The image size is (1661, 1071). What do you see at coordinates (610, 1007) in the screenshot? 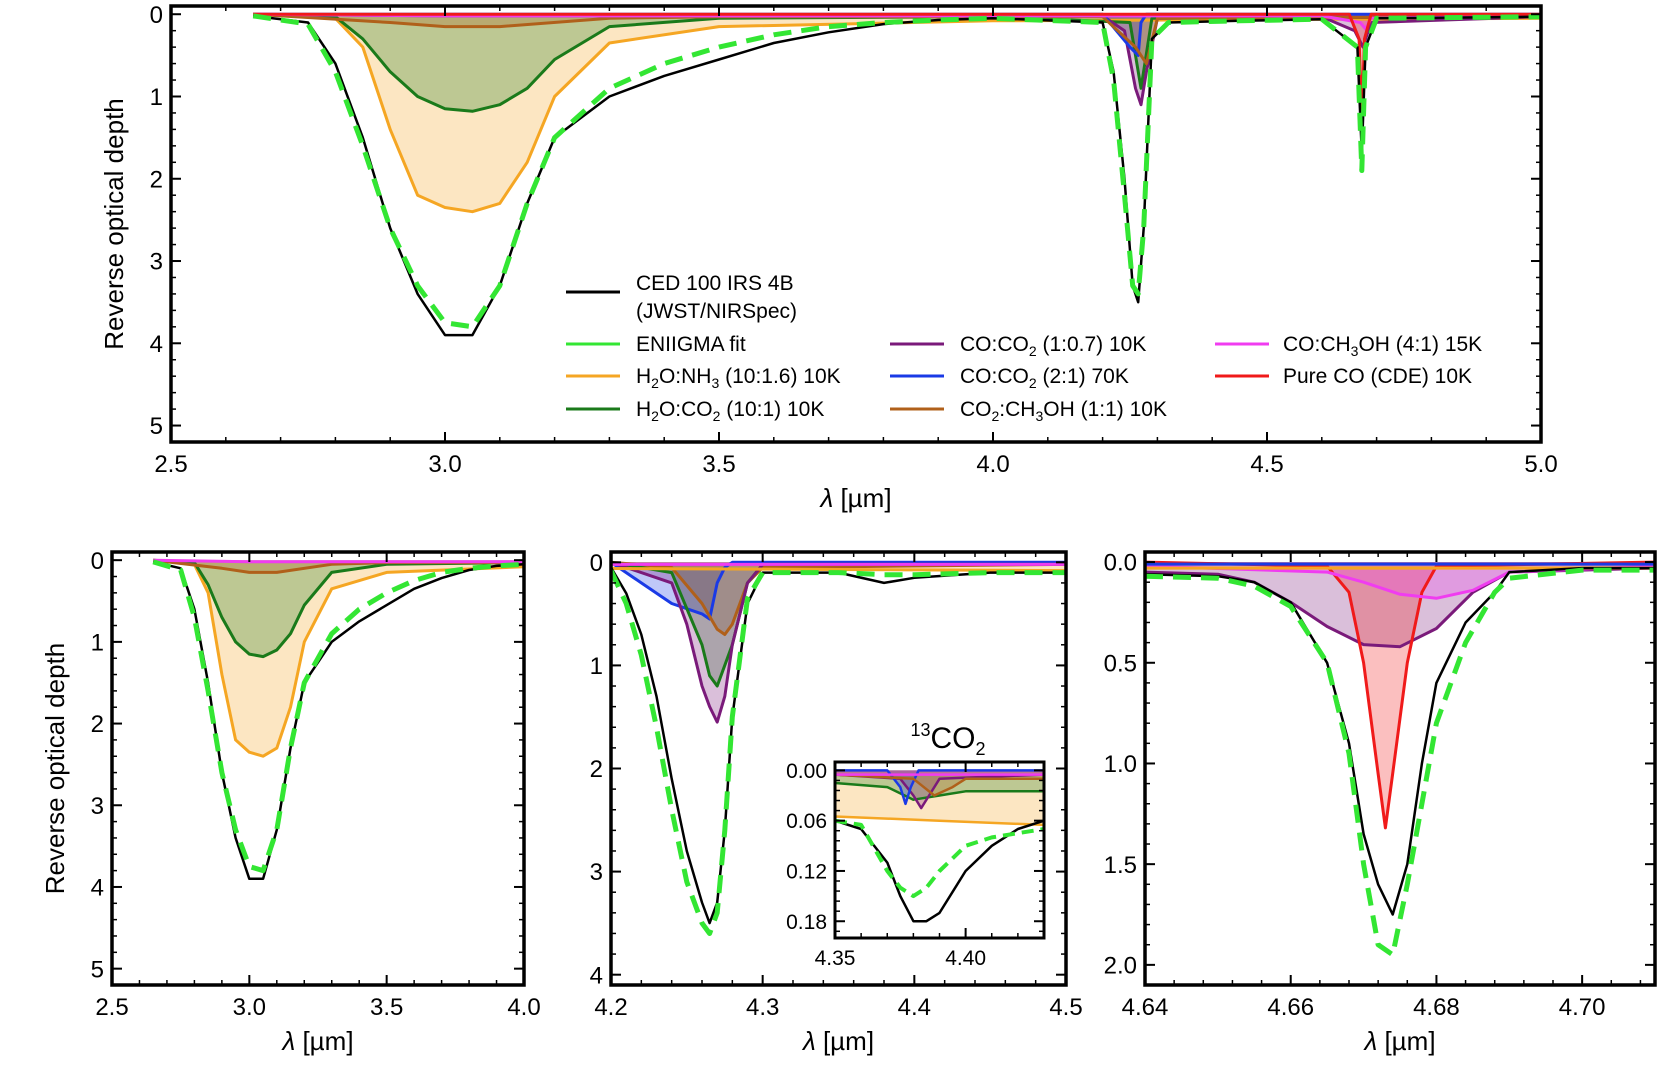
I see `x-tick-label: 4.2` at bounding box center [610, 1007].